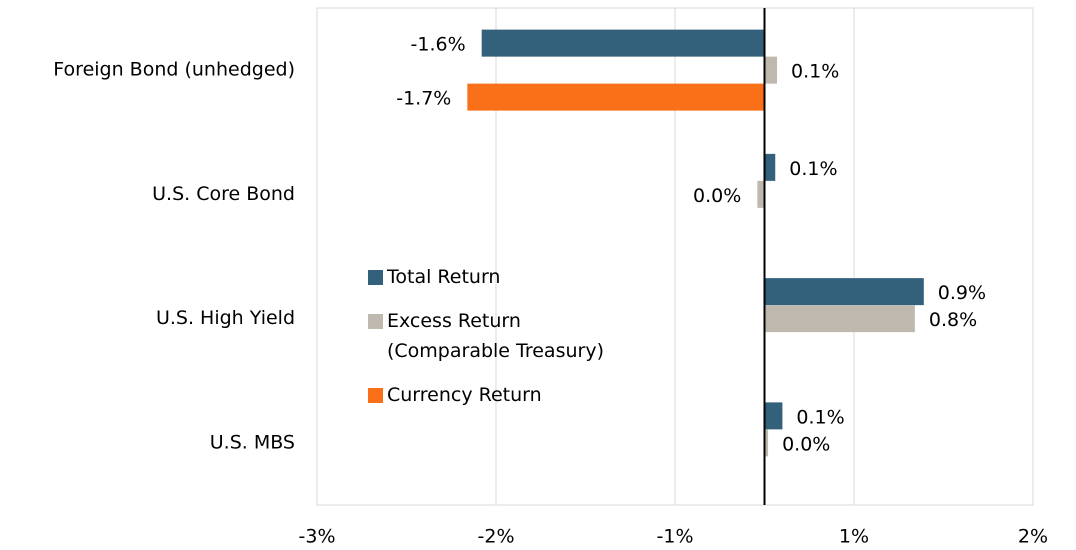  What do you see at coordinates (495, 336) in the screenshot?
I see `legend-label: Excess Return (Comparable Treasury)` at bounding box center [495, 336].